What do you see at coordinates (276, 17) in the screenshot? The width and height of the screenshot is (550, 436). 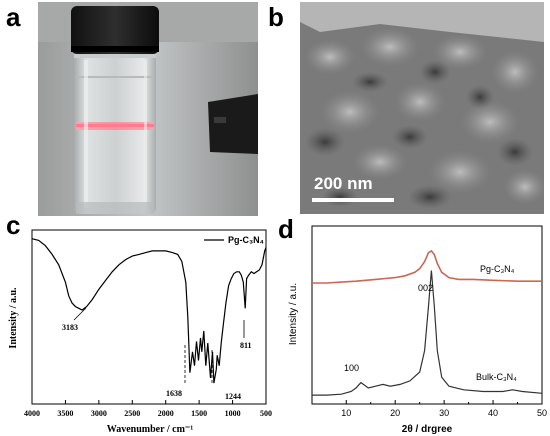 I see `panel-label-b: b` at bounding box center [276, 17].